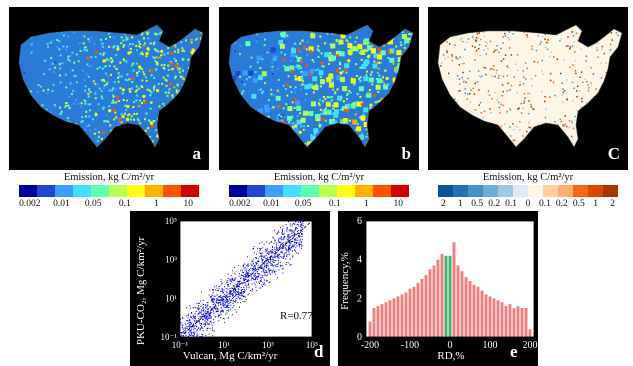  I want to click on colorbar-c-title: Emission, kg C/m²/yr, so click(528, 177).